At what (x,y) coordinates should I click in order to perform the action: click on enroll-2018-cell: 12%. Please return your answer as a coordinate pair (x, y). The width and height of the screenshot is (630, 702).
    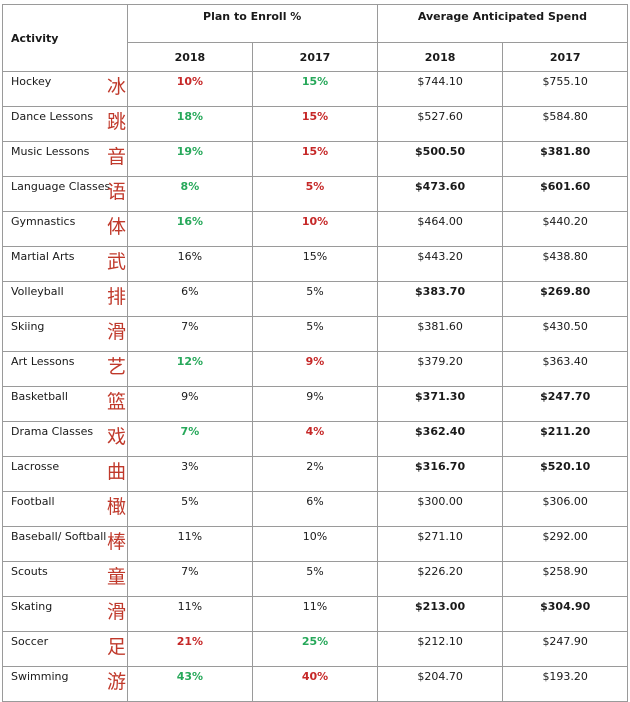
    Looking at the image, I should click on (190, 369).